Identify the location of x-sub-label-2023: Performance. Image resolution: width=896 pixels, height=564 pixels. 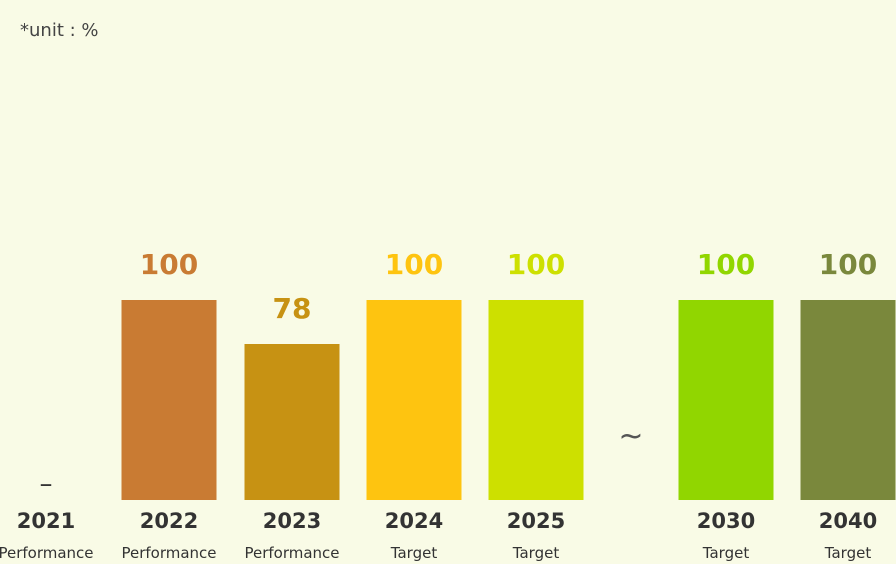
(291, 553).